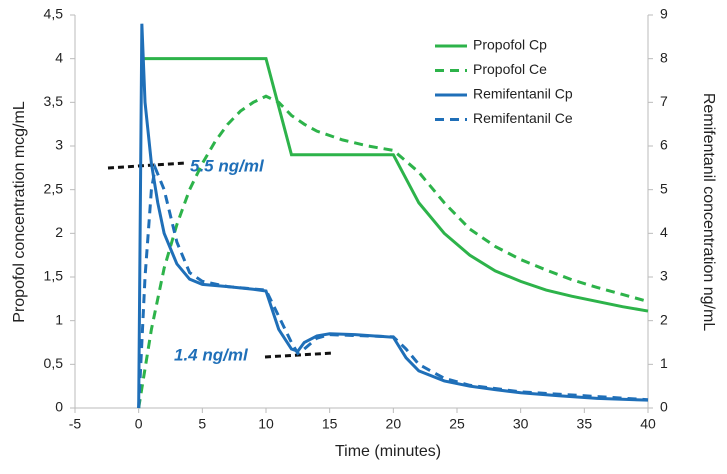 Image resolution: width=727 pixels, height=474 pixels. What do you see at coordinates (664, 14) in the screenshot?
I see `y2-tick-label: 9` at bounding box center [664, 14].